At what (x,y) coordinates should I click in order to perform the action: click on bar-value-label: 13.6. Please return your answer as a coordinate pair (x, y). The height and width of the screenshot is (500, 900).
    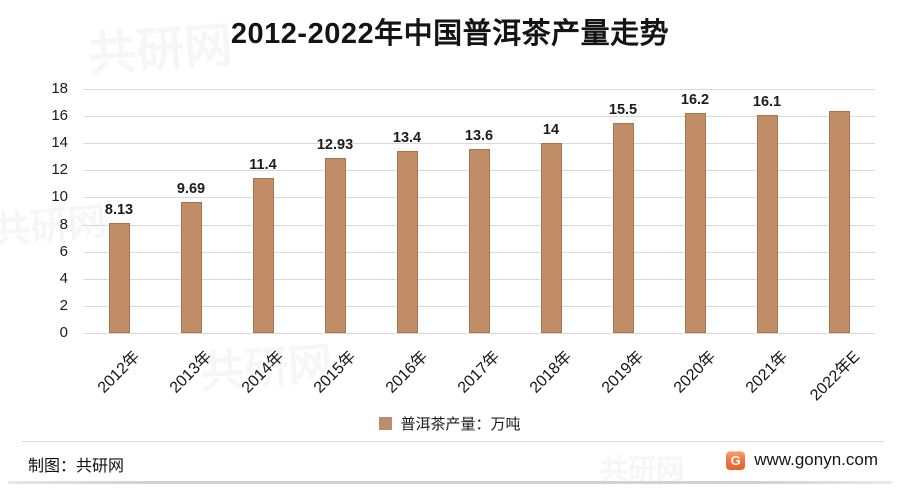
    Looking at the image, I should click on (479, 136).